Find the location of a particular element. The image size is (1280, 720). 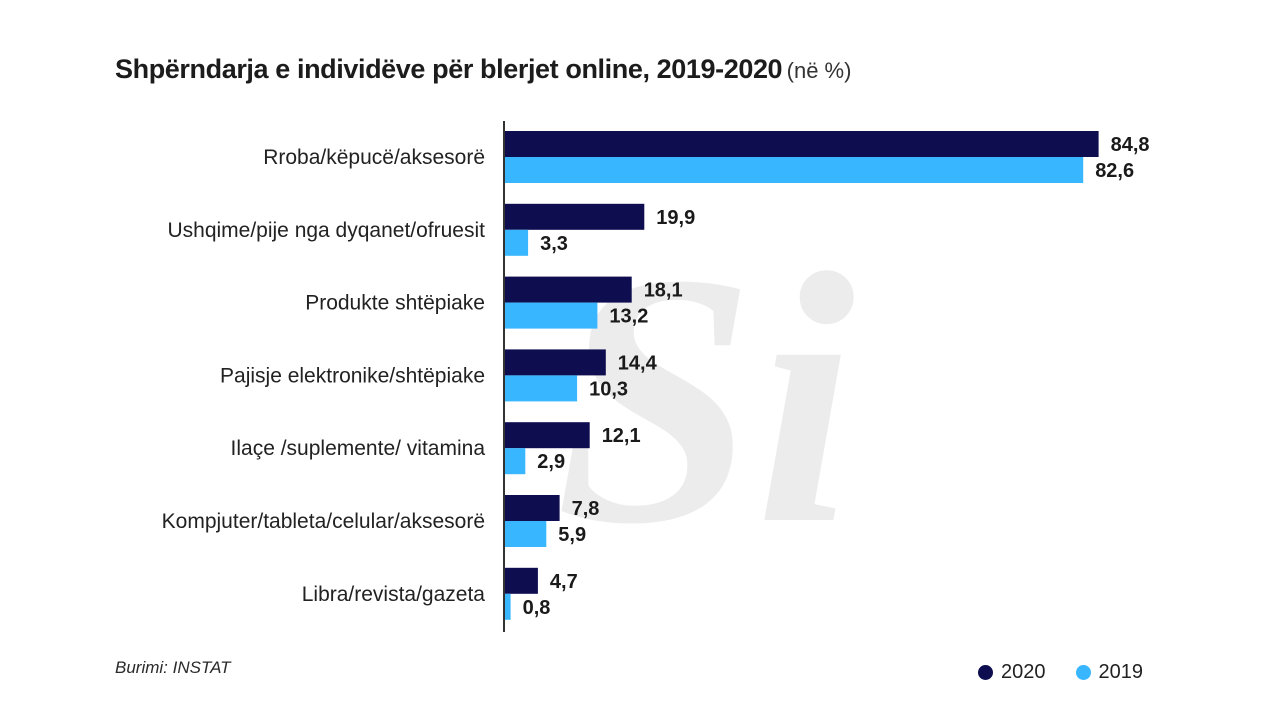

category-label: Kompjuter/tableta/celular/aksesorë is located at coordinates (323, 521).